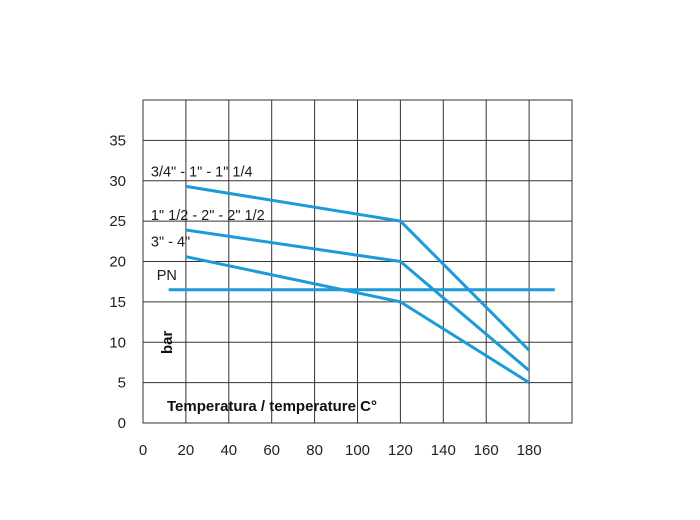 This screenshot has width=700, height=520. I want to click on series-label-3: 3" - 4", so click(170, 243).